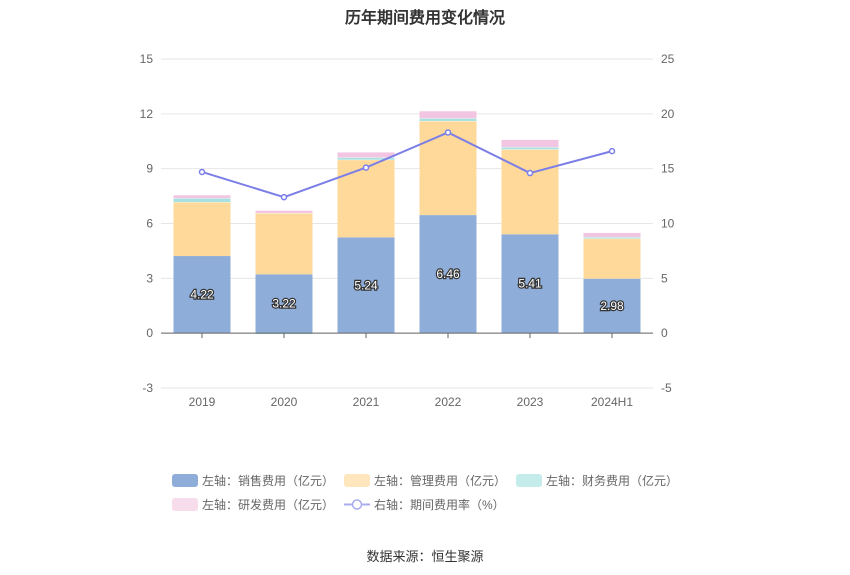 The height and width of the screenshot is (575, 850). What do you see at coordinates (664, 333) in the screenshot?
I see `y-right-tick-label: 0` at bounding box center [664, 333].